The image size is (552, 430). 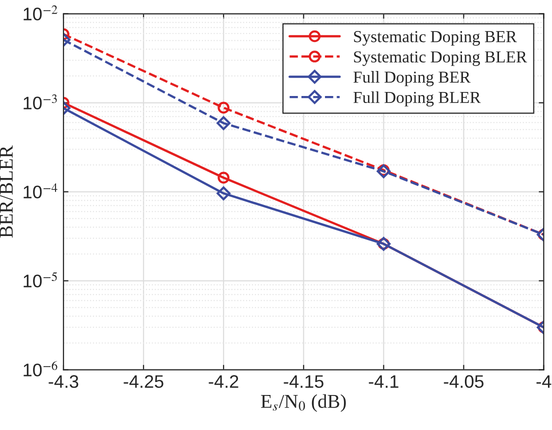 I want to click on x-tick-label: -4.05, so click(x=464, y=381).